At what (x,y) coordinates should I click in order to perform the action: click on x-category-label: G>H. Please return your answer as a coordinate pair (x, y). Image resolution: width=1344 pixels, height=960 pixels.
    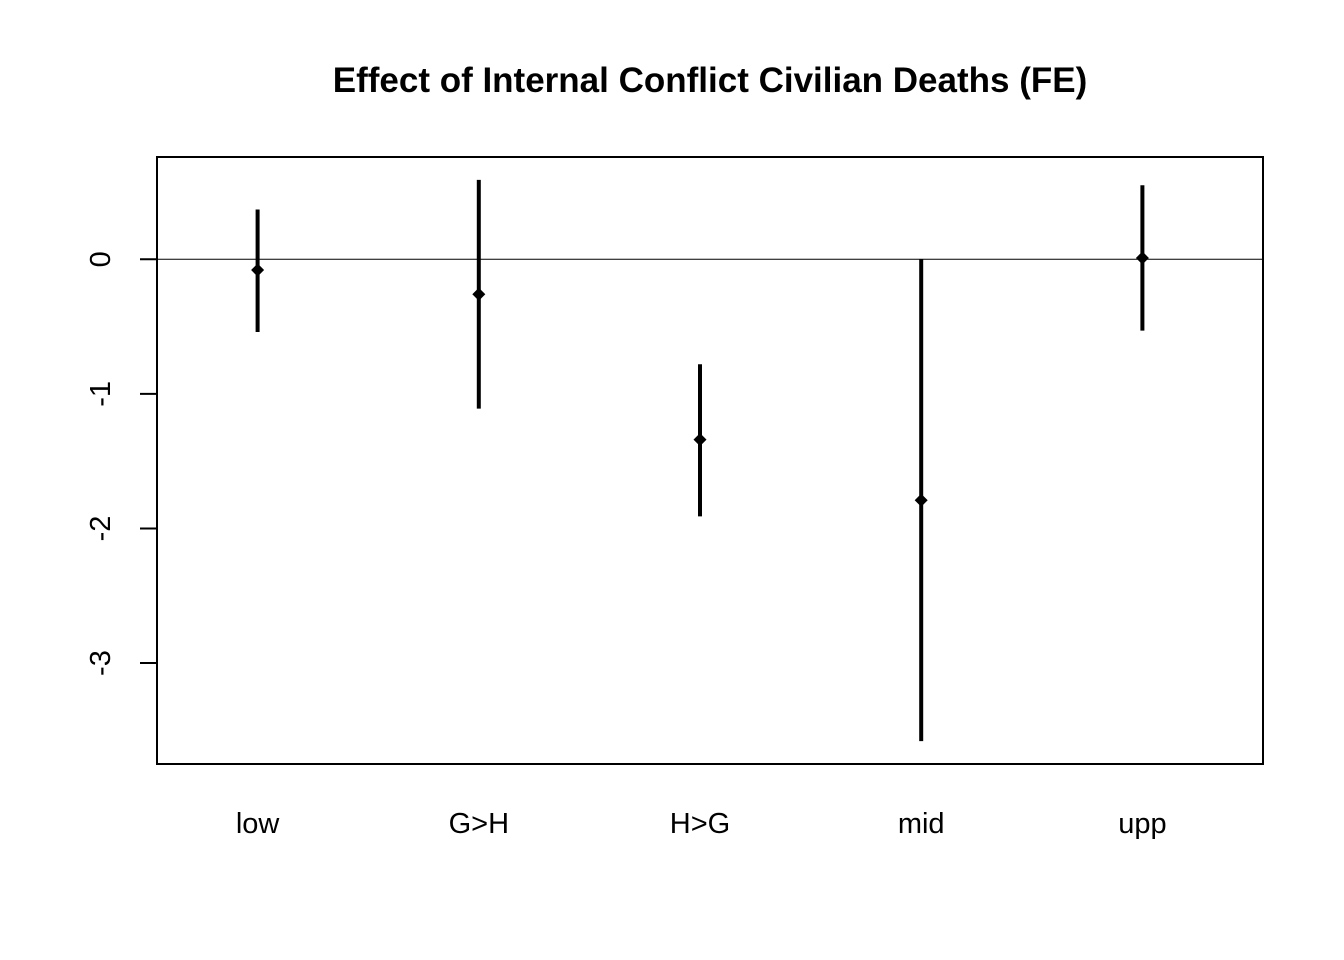
    Looking at the image, I should click on (479, 824).